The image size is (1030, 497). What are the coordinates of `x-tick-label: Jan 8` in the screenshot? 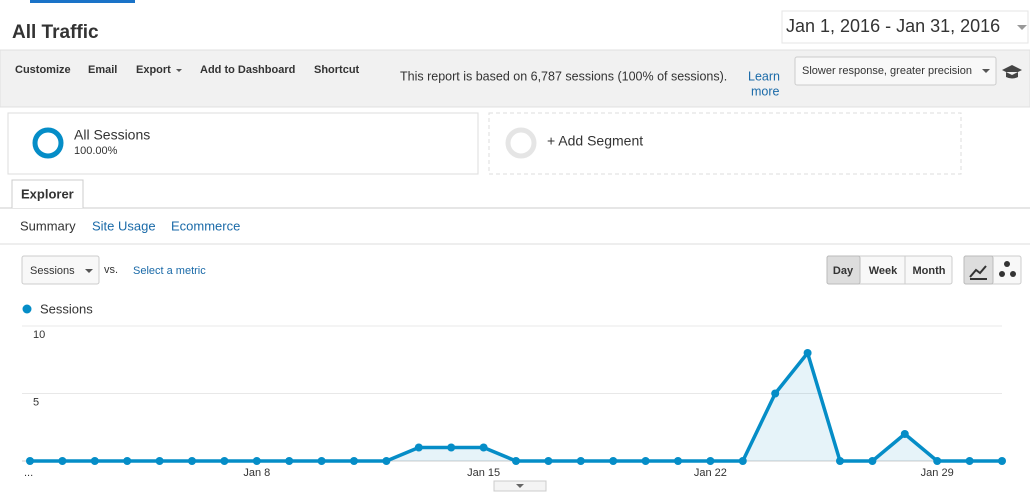 It's located at (256, 473).